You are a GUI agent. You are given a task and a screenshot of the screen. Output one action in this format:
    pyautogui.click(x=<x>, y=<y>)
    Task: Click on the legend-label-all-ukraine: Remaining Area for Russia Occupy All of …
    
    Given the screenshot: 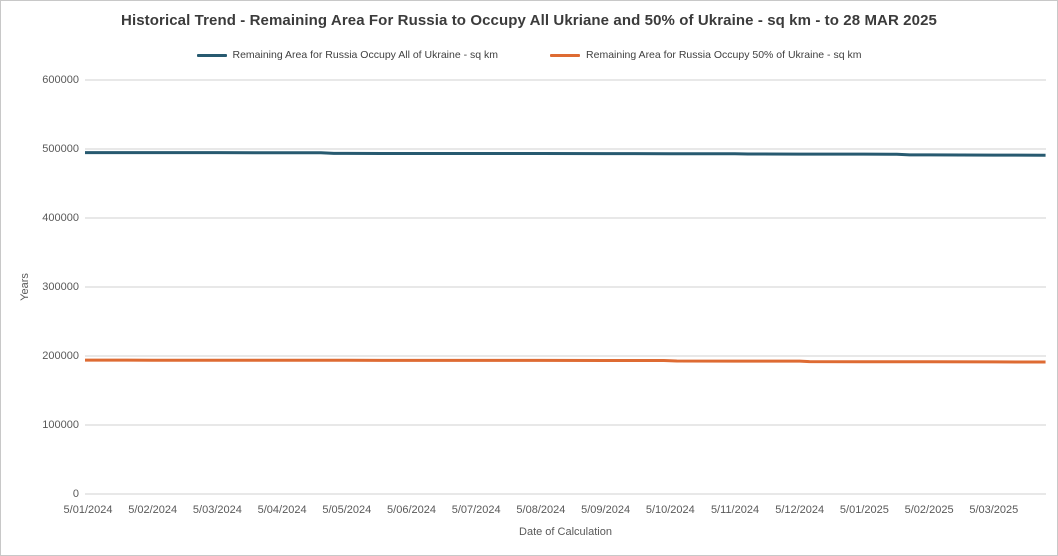 What is the action you would take?
    pyautogui.click(x=365, y=55)
    